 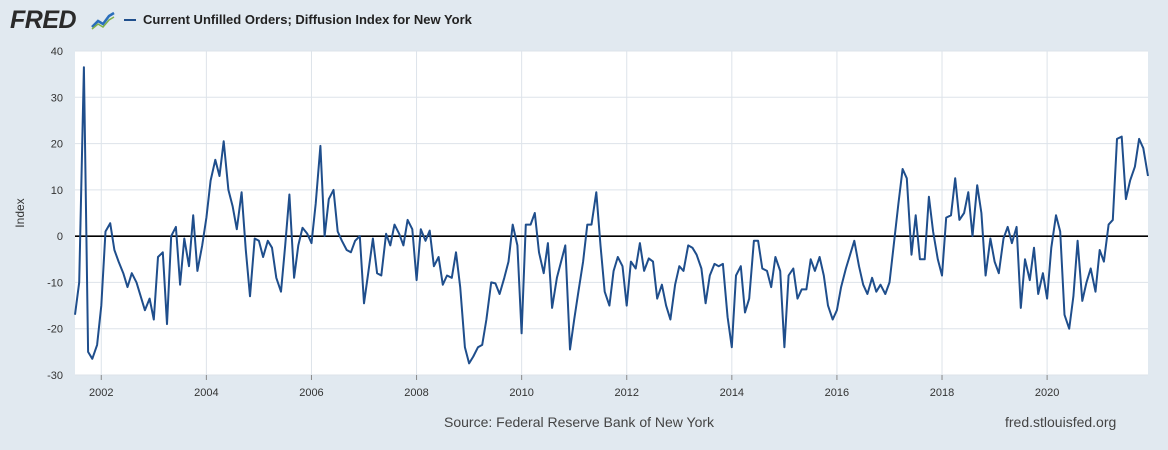 I want to click on x-tick-label: 2002, so click(x=101, y=393).